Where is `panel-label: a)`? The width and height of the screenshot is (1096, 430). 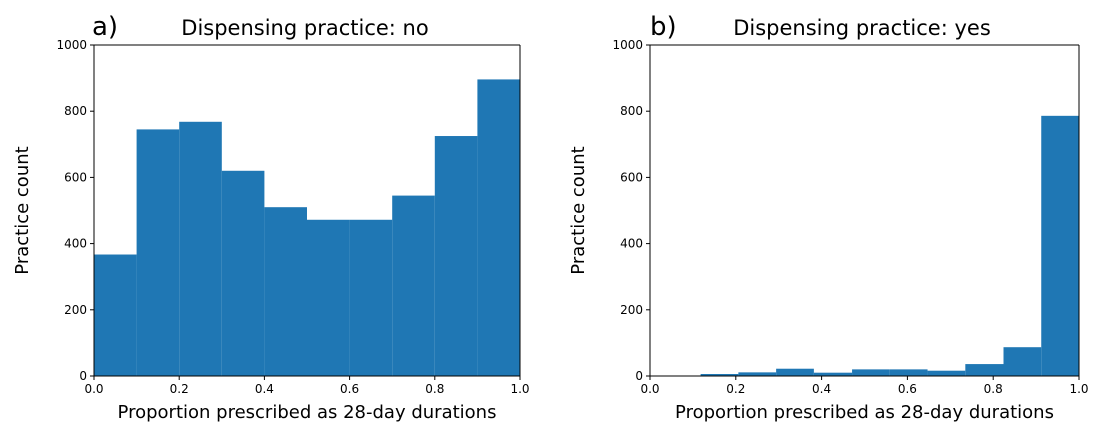 panel-label: a) is located at coordinates (105, 27).